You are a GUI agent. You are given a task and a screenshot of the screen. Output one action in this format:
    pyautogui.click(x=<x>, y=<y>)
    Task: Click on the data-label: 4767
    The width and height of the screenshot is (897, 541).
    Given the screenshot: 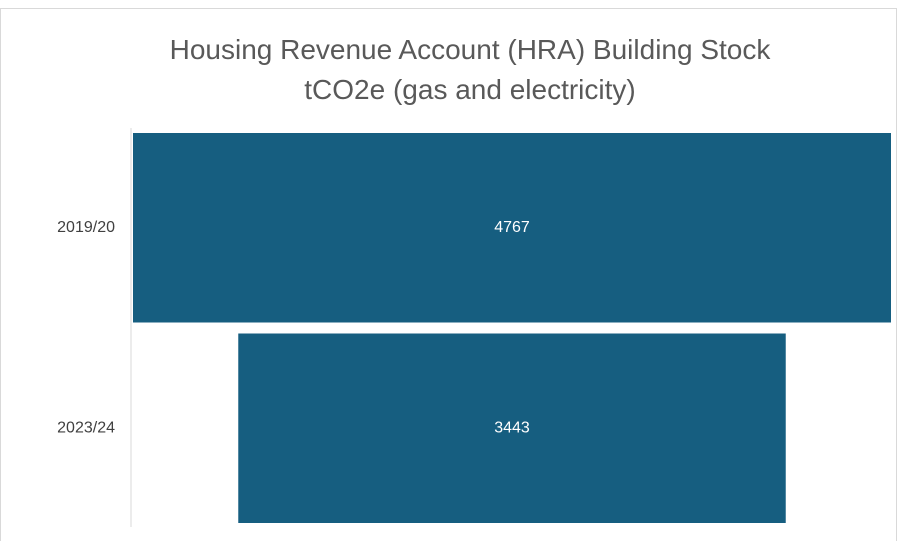 What is the action you would take?
    pyautogui.click(x=512, y=227)
    